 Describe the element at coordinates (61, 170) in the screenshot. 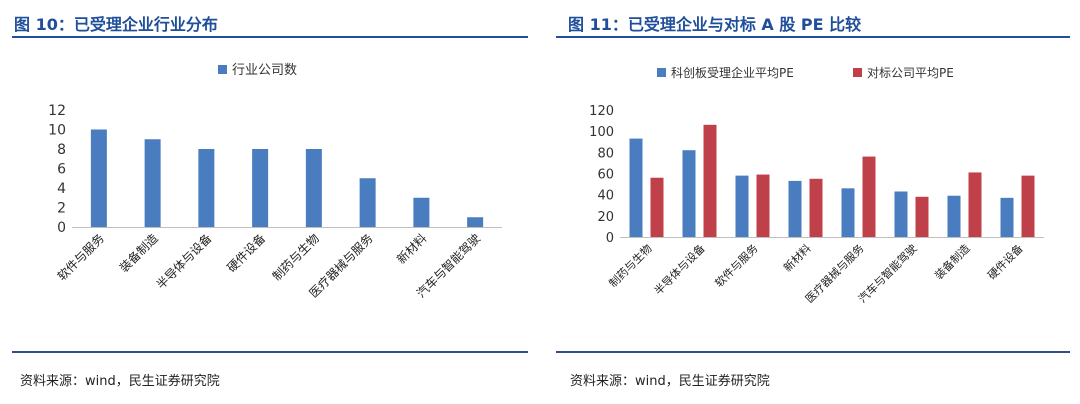

I see `y-tick-label: 6` at that location.